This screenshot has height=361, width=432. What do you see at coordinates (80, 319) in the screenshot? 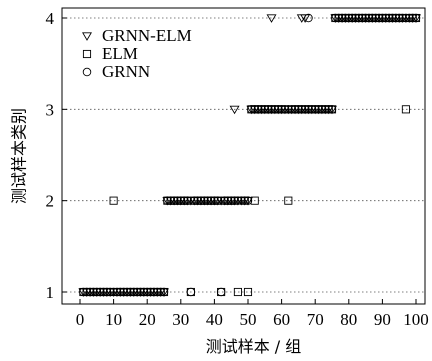
I see `x-tick-label: 0` at bounding box center [80, 319].